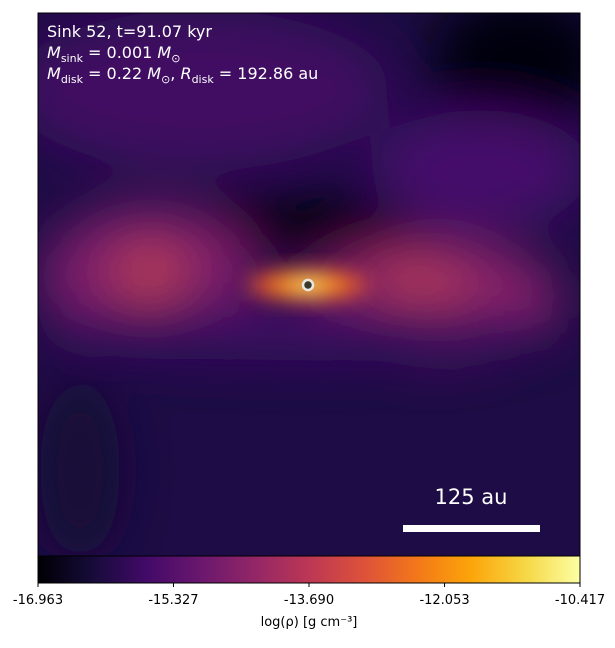 The height and width of the screenshot is (648, 615). I want to click on annotation-part: = 0.22, so click(115, 73).